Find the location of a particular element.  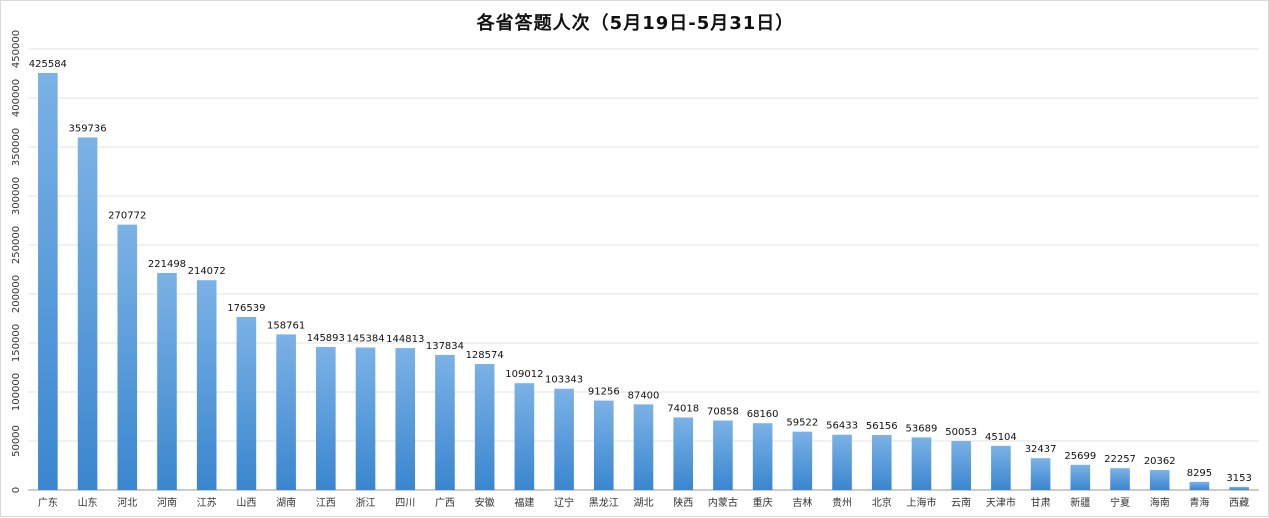

x-tick-label: 重庆 is located at coordinates (763, 502).